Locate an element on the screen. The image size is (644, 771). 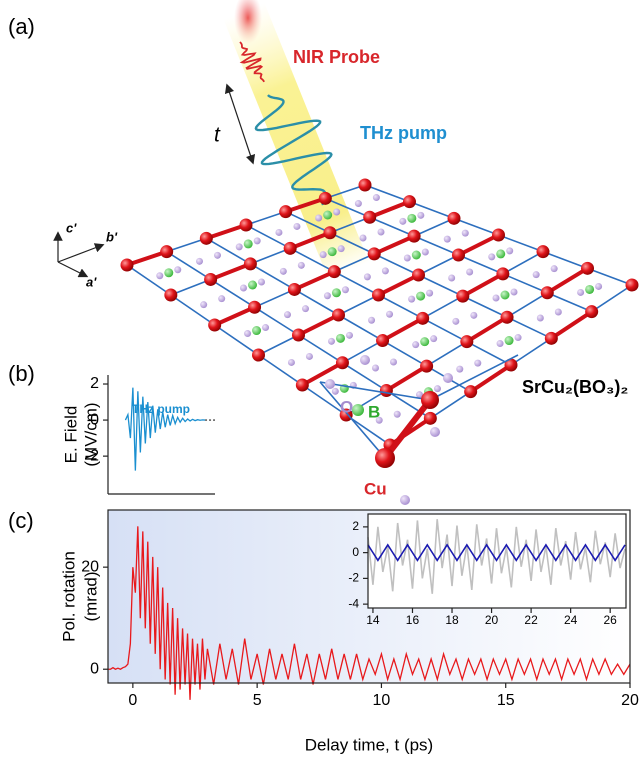
y-tick-label: -4 is located at coordinates (353, 603).